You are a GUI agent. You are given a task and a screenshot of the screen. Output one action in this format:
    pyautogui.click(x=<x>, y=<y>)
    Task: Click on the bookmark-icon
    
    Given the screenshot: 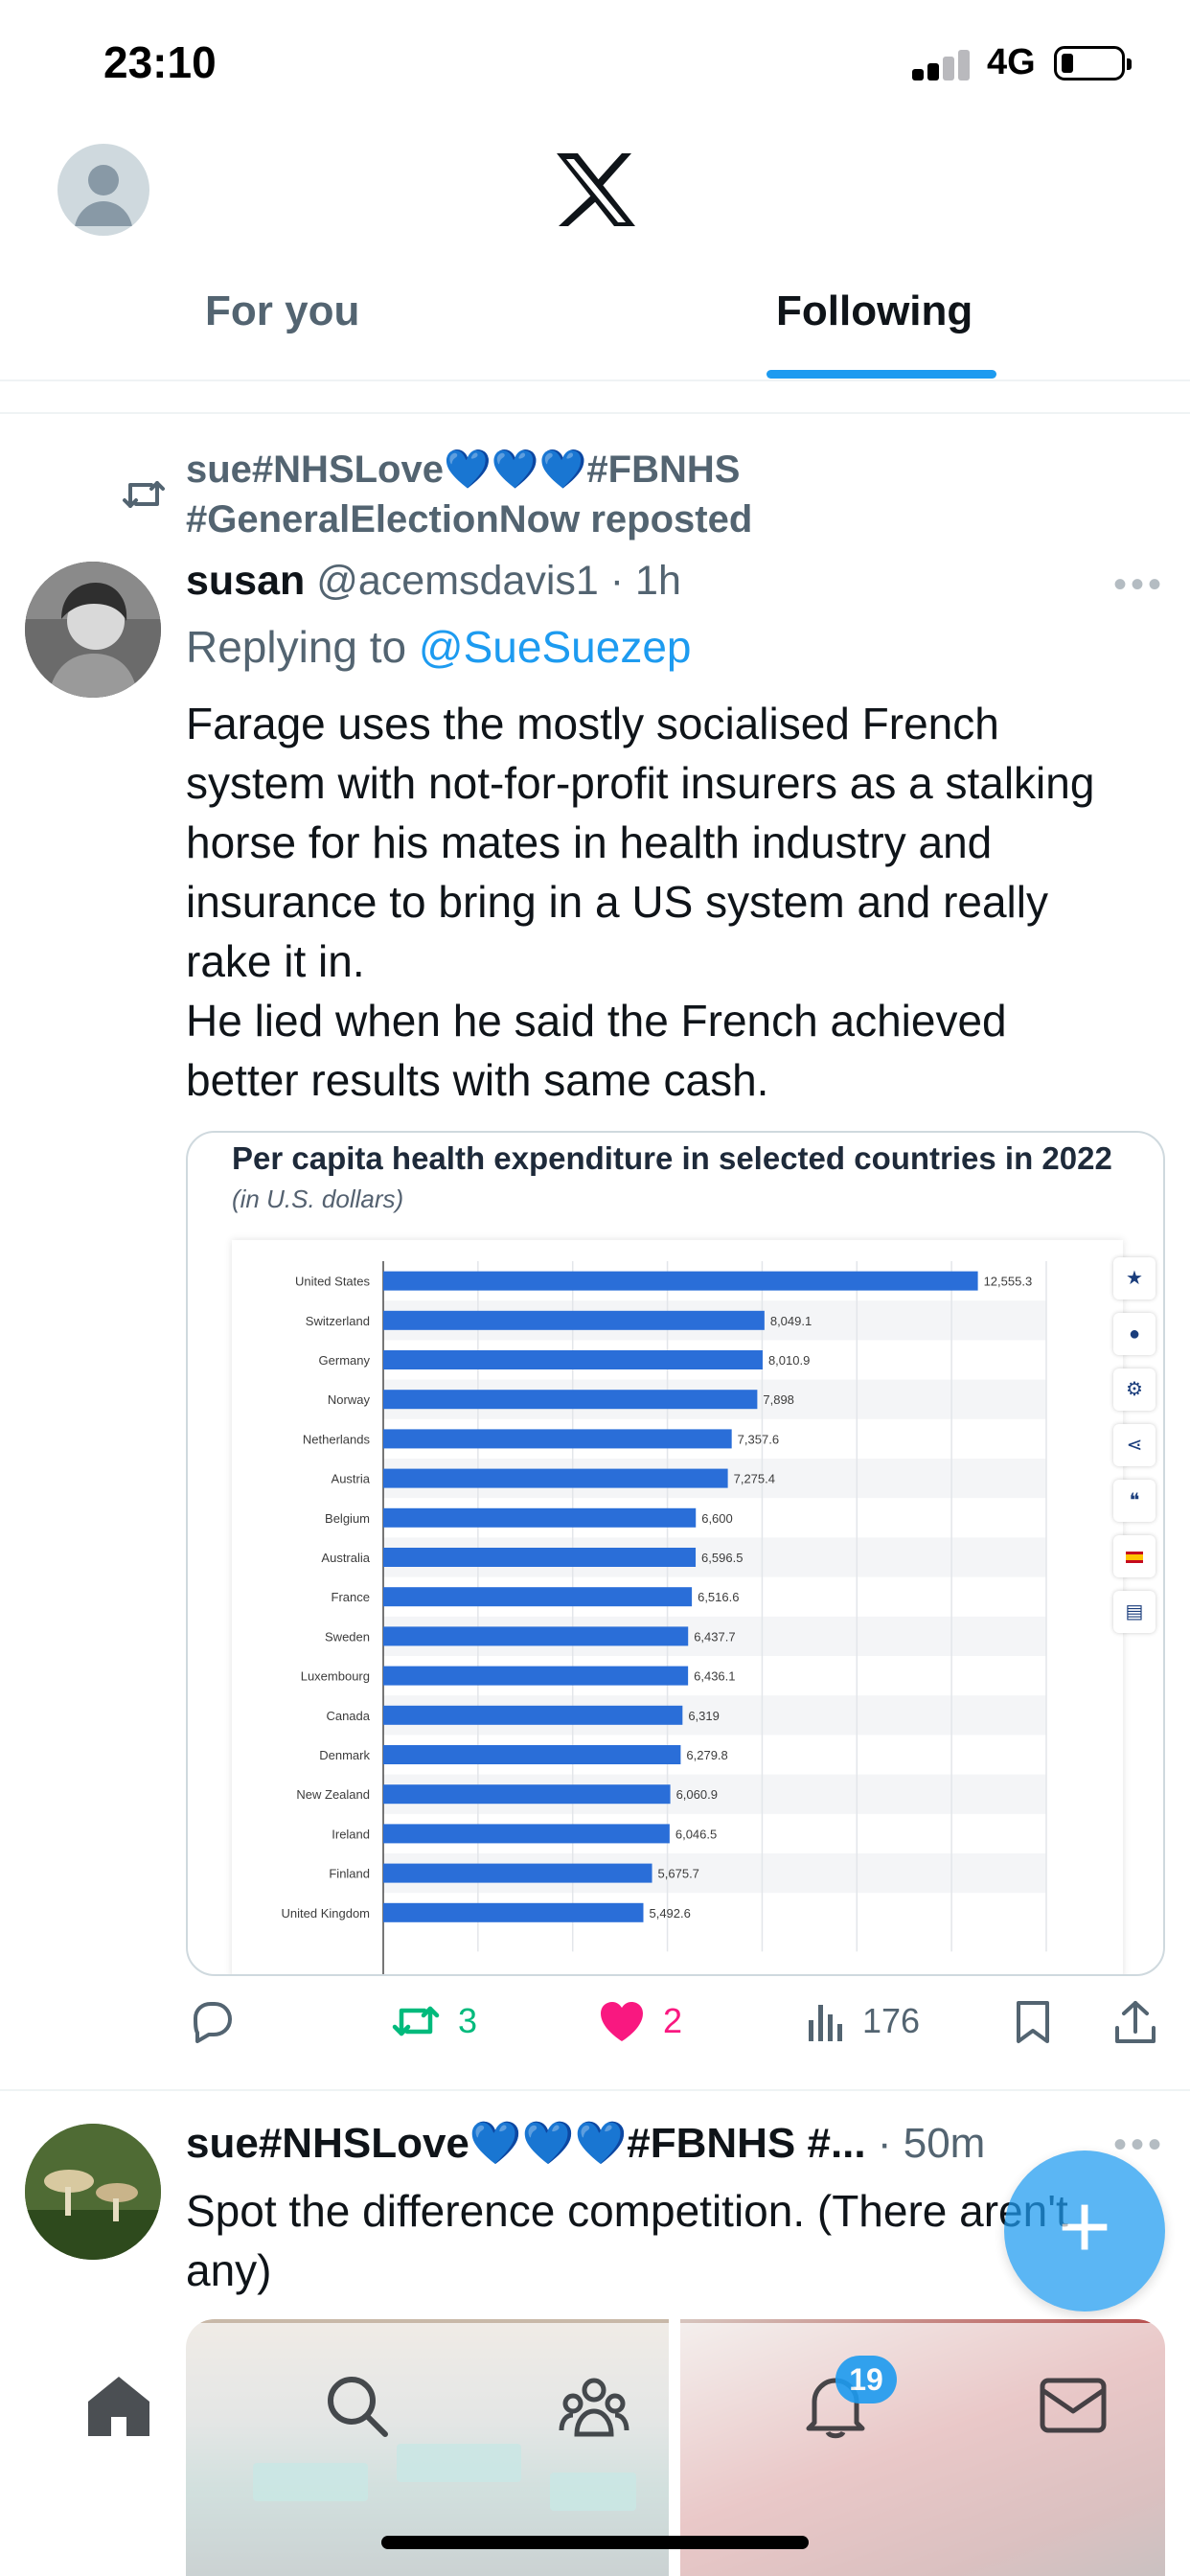 What is the action you would take?
    pyautogui.click(x=1033, y=2022)
    